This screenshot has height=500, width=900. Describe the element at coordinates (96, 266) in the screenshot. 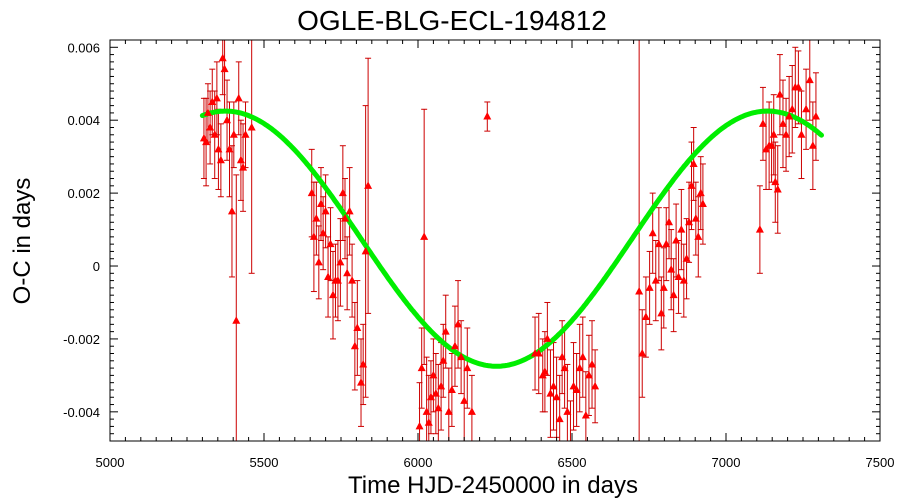

I see `y-tick-label: 0` at that location.